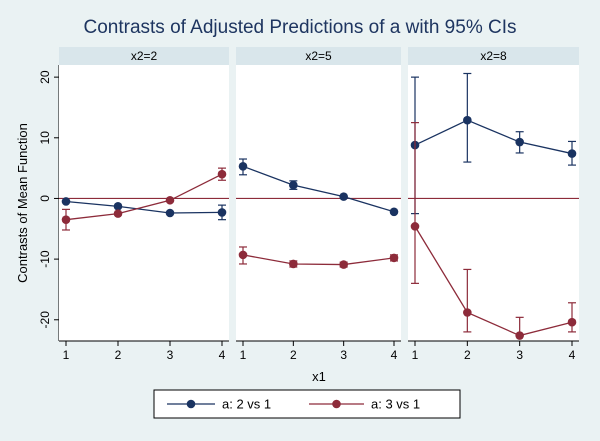  I want to click on y-tick-label: 10, so click(45, 138).